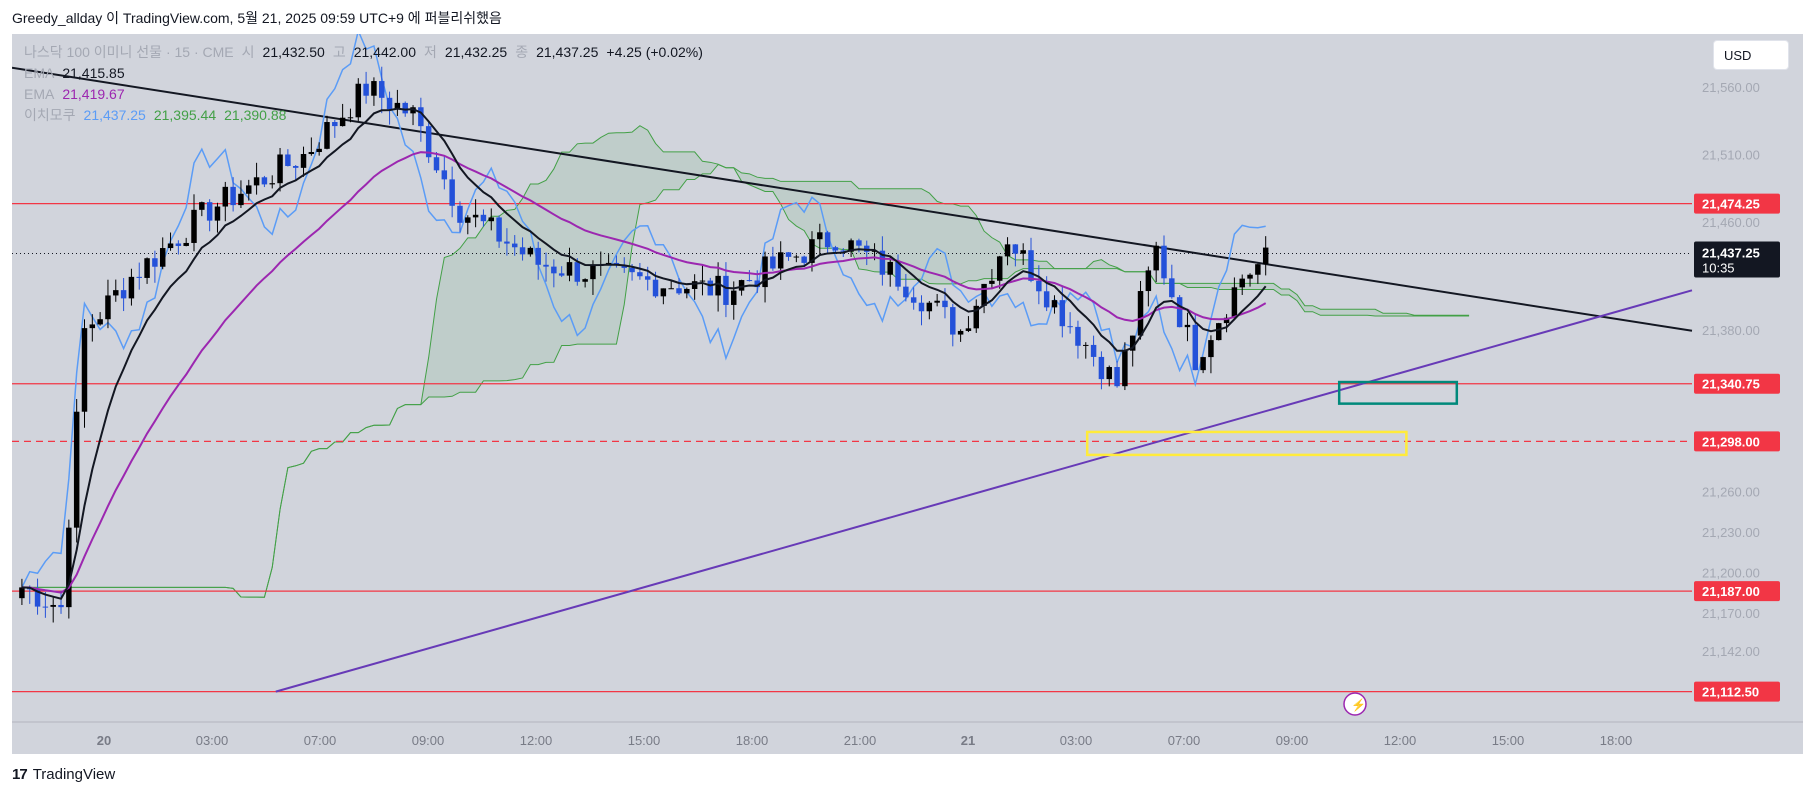  Describe the element at coordinates (1292, 740) in the screenshot. I see `x-tick-11: 09:00` at that location.